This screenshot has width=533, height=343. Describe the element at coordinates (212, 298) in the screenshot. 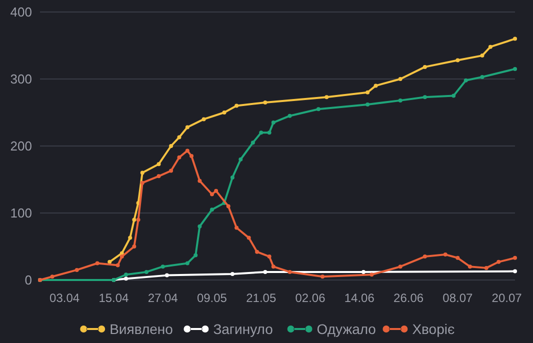

I see `x-tick-label: 09.05` at that location.